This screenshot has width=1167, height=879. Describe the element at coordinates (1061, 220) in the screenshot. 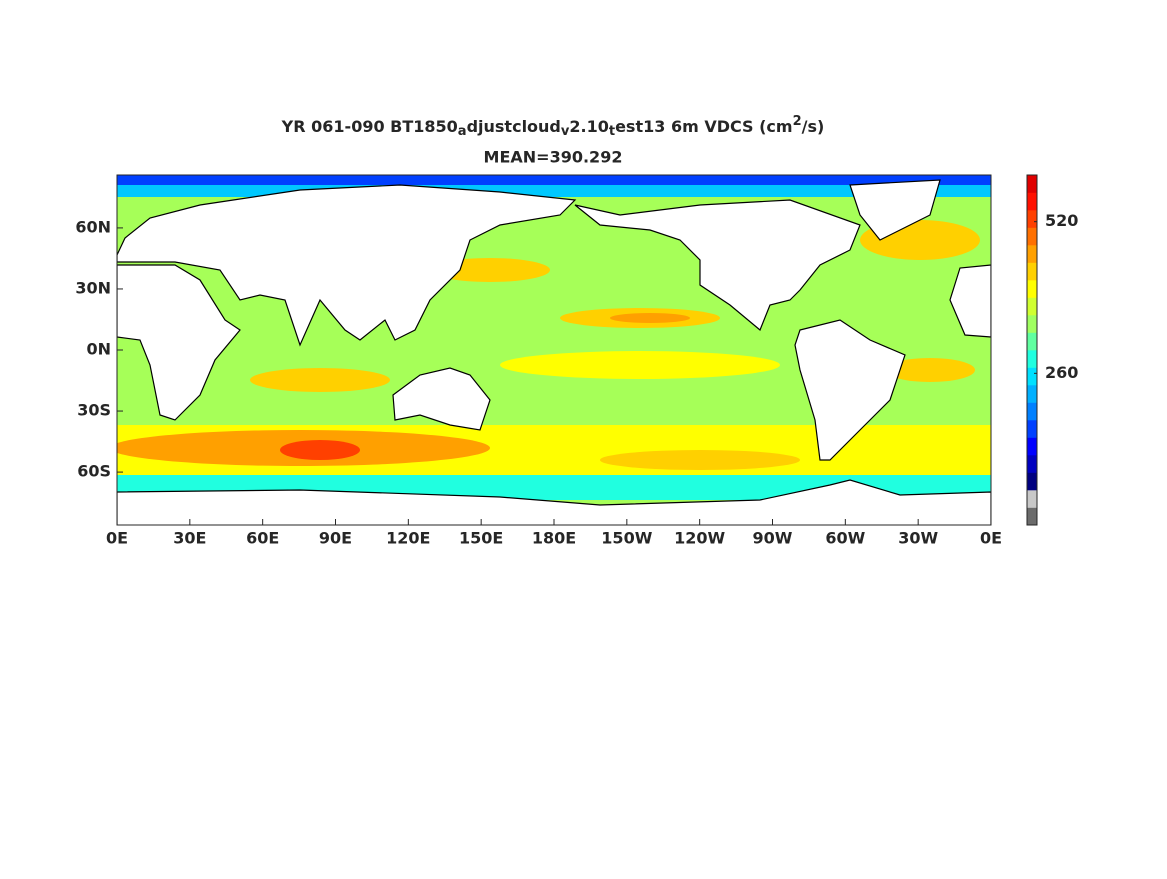

I see `colorbar-tick-label: 520` at that location.